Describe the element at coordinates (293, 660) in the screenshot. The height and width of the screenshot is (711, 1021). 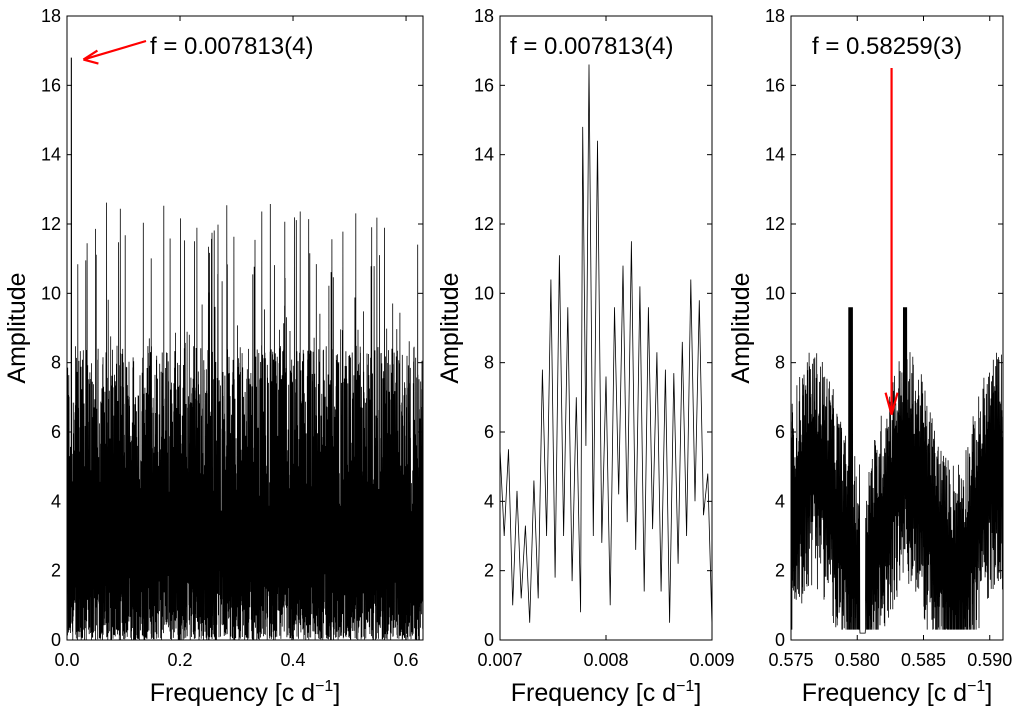
I see `x-tick-label: 0.4` at that location.